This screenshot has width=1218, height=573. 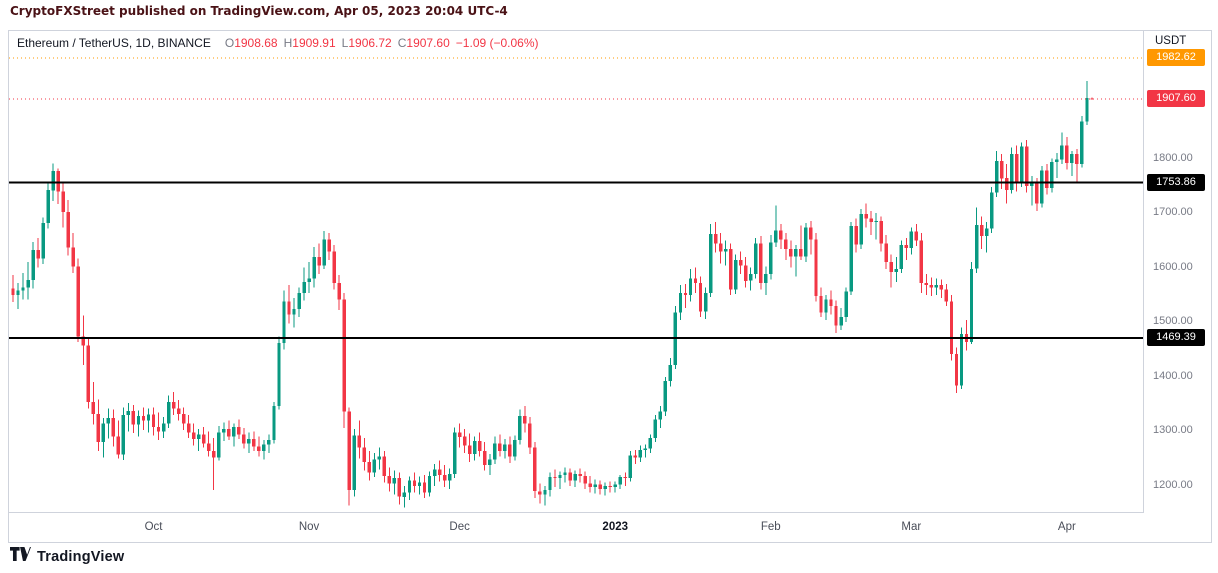 What do you see at coordinates (1173, 375) in the screenshot?
I see `price-tick-label: 1400.00` at bounding box center [1173, 375].